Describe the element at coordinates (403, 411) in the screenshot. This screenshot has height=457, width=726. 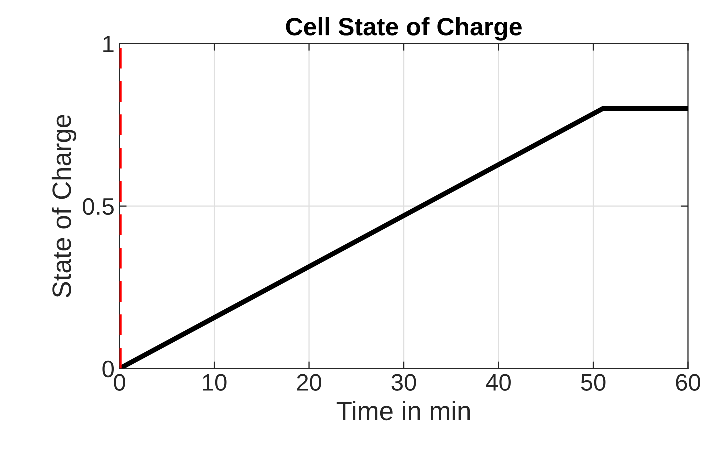
I see `x-axis-title: Time in min` at that location.